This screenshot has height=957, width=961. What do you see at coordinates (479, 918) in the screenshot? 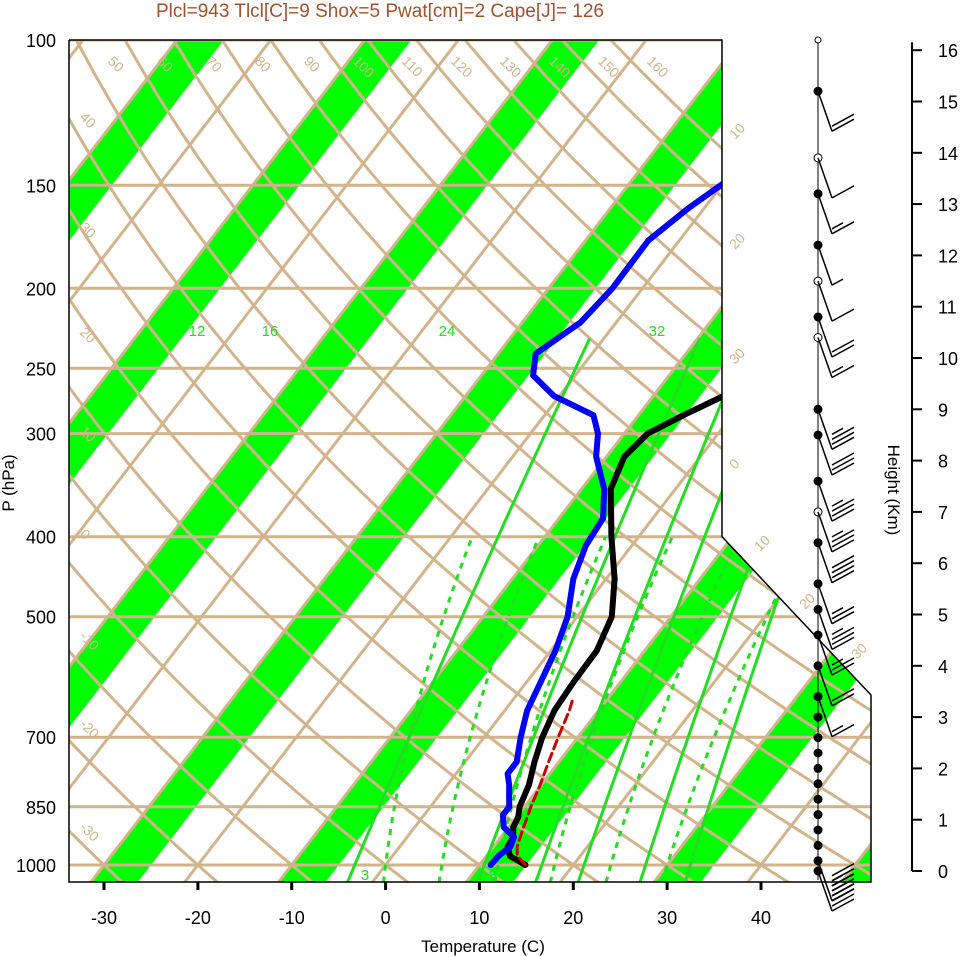
I see `x-tick-label: 10` at bounding box center [479, 918].